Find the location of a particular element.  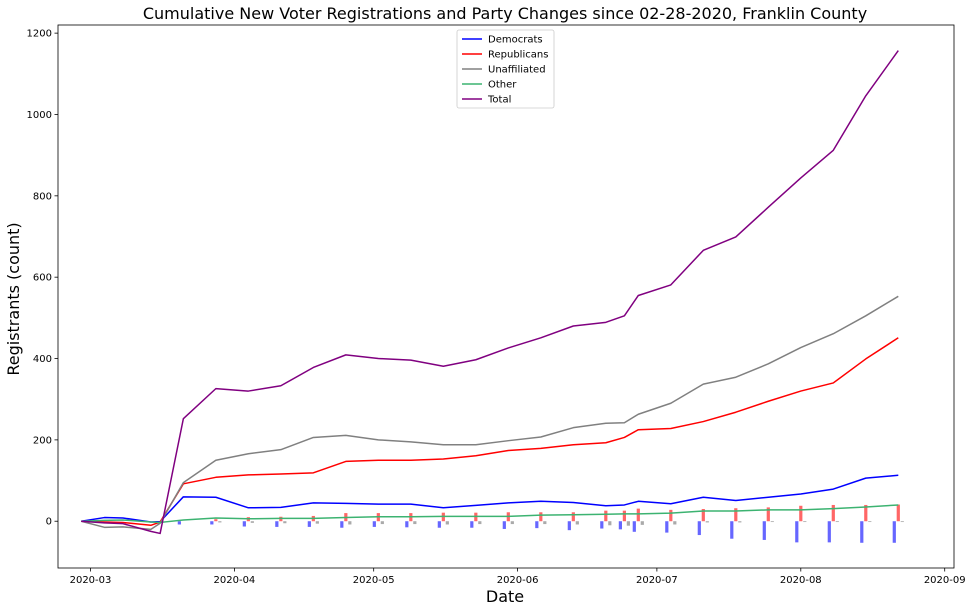

legend-box is located at coordinates (505, 69).